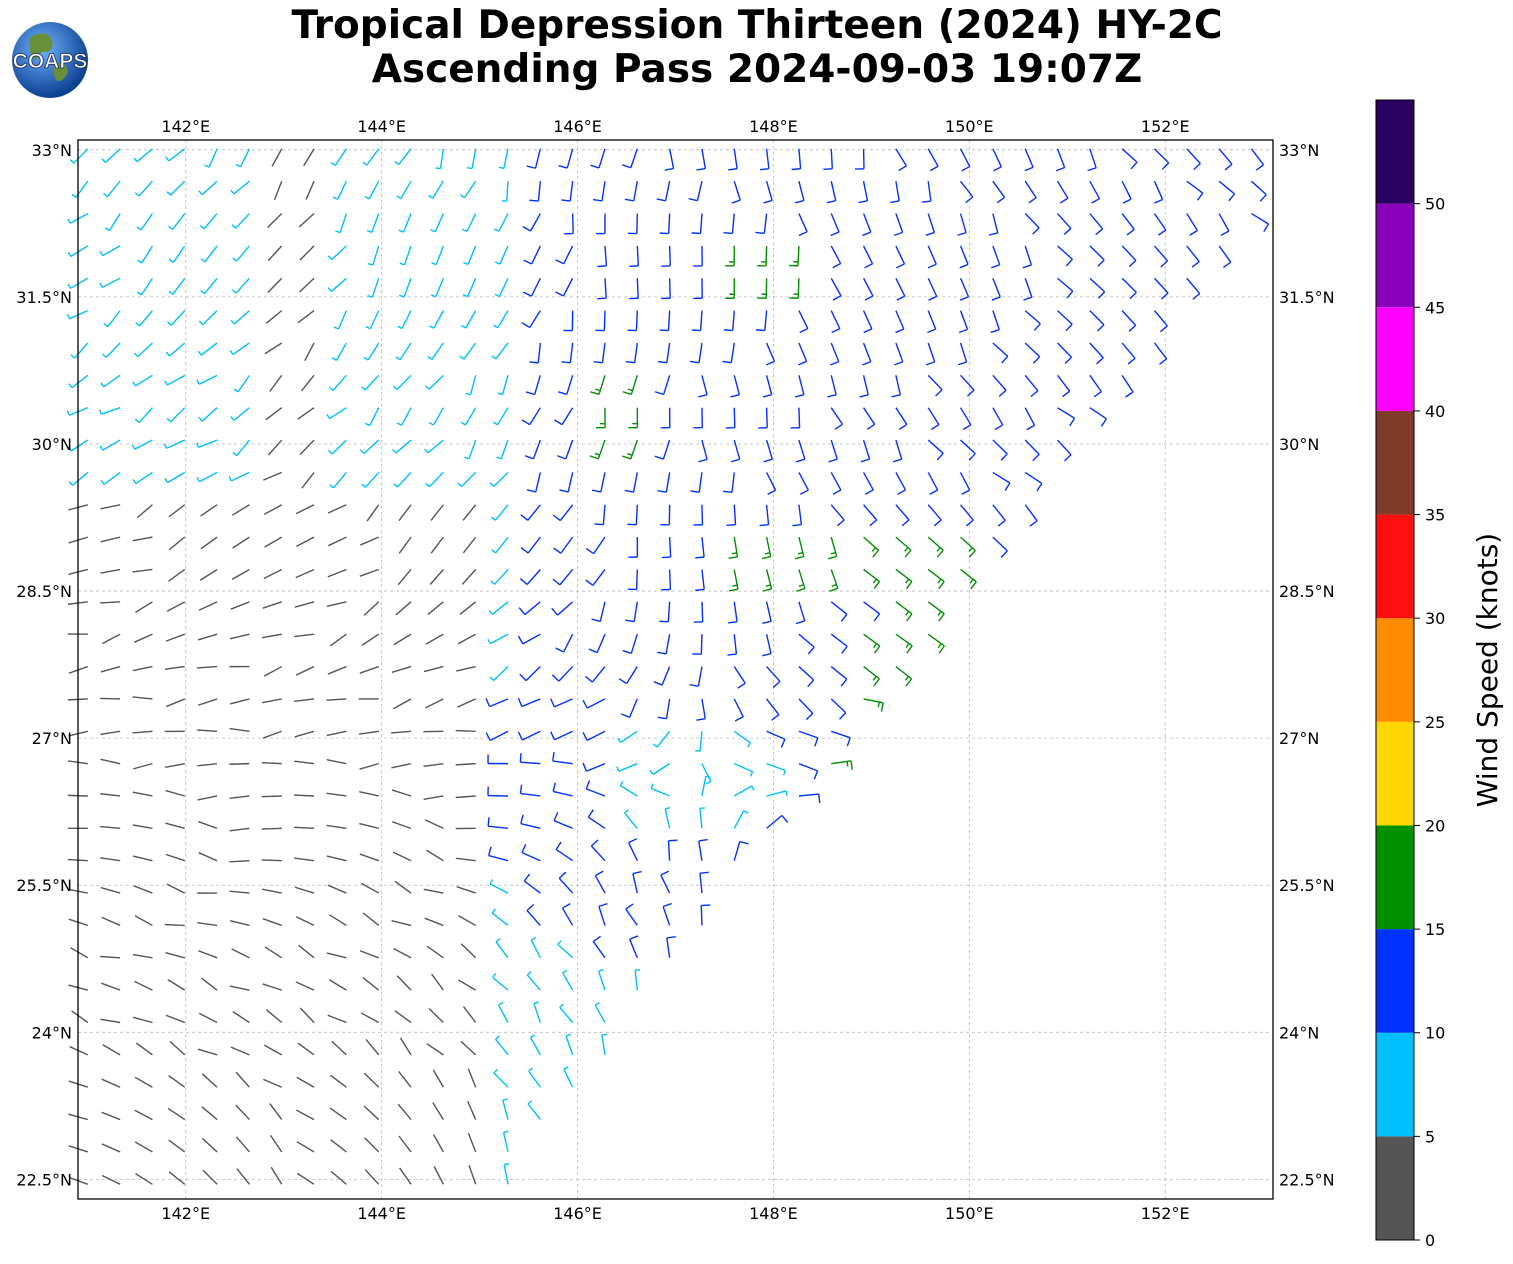 The image size is (1513, 1264). I want to click on lon-tick-label: 146°E, so click(577, 1213).